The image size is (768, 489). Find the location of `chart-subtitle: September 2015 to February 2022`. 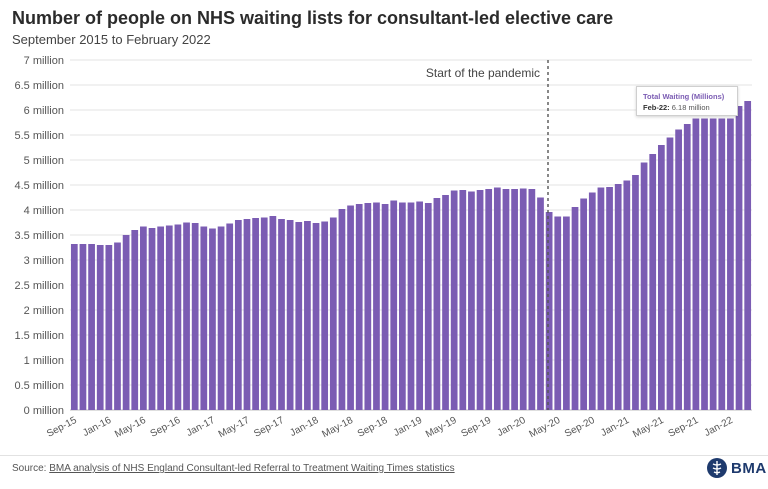

chart-subtitle: September 2015 to February 2022 is located at coordinates (111, 39).